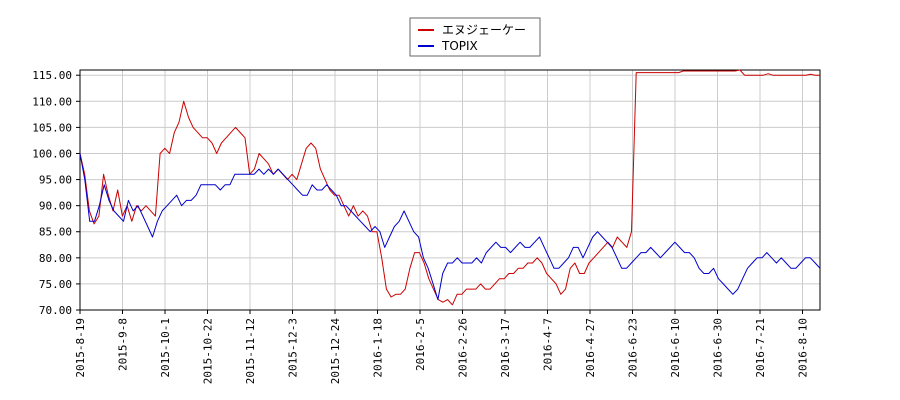 Image resolution: width=900 pixels, height=400 pixels. I want to click on x-tick-label: 2015-12-3, so click(293, 348).